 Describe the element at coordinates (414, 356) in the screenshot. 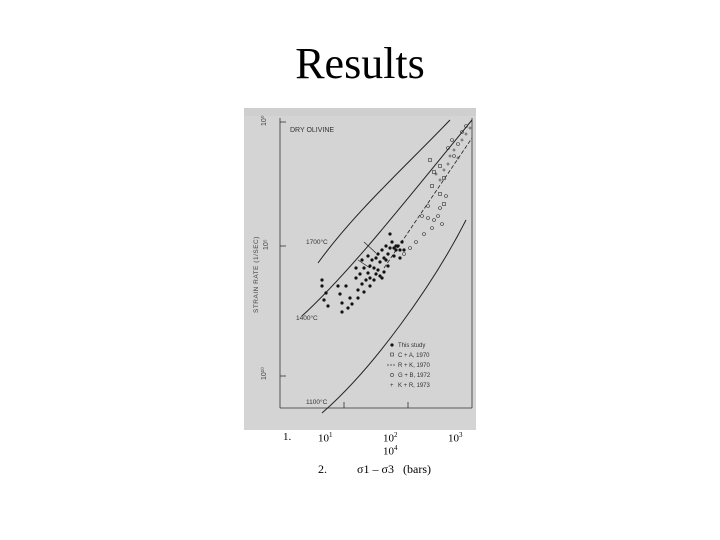

I see `legend-entry: C + A, 1970` at that location.